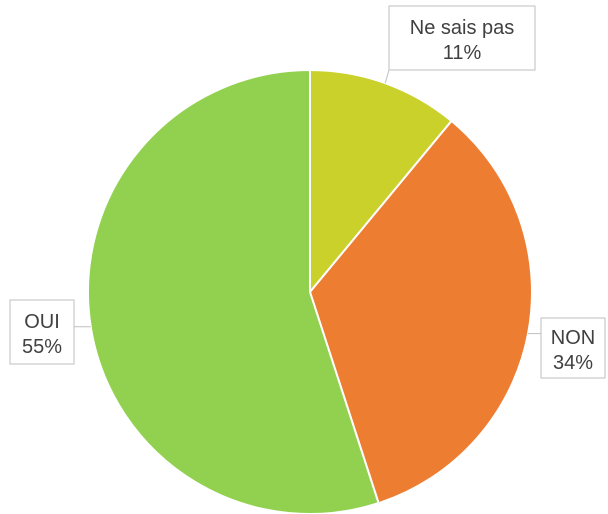 This screenshot has width=608, height=514. I want to click on slice-value: 55%, so click(42, 347).